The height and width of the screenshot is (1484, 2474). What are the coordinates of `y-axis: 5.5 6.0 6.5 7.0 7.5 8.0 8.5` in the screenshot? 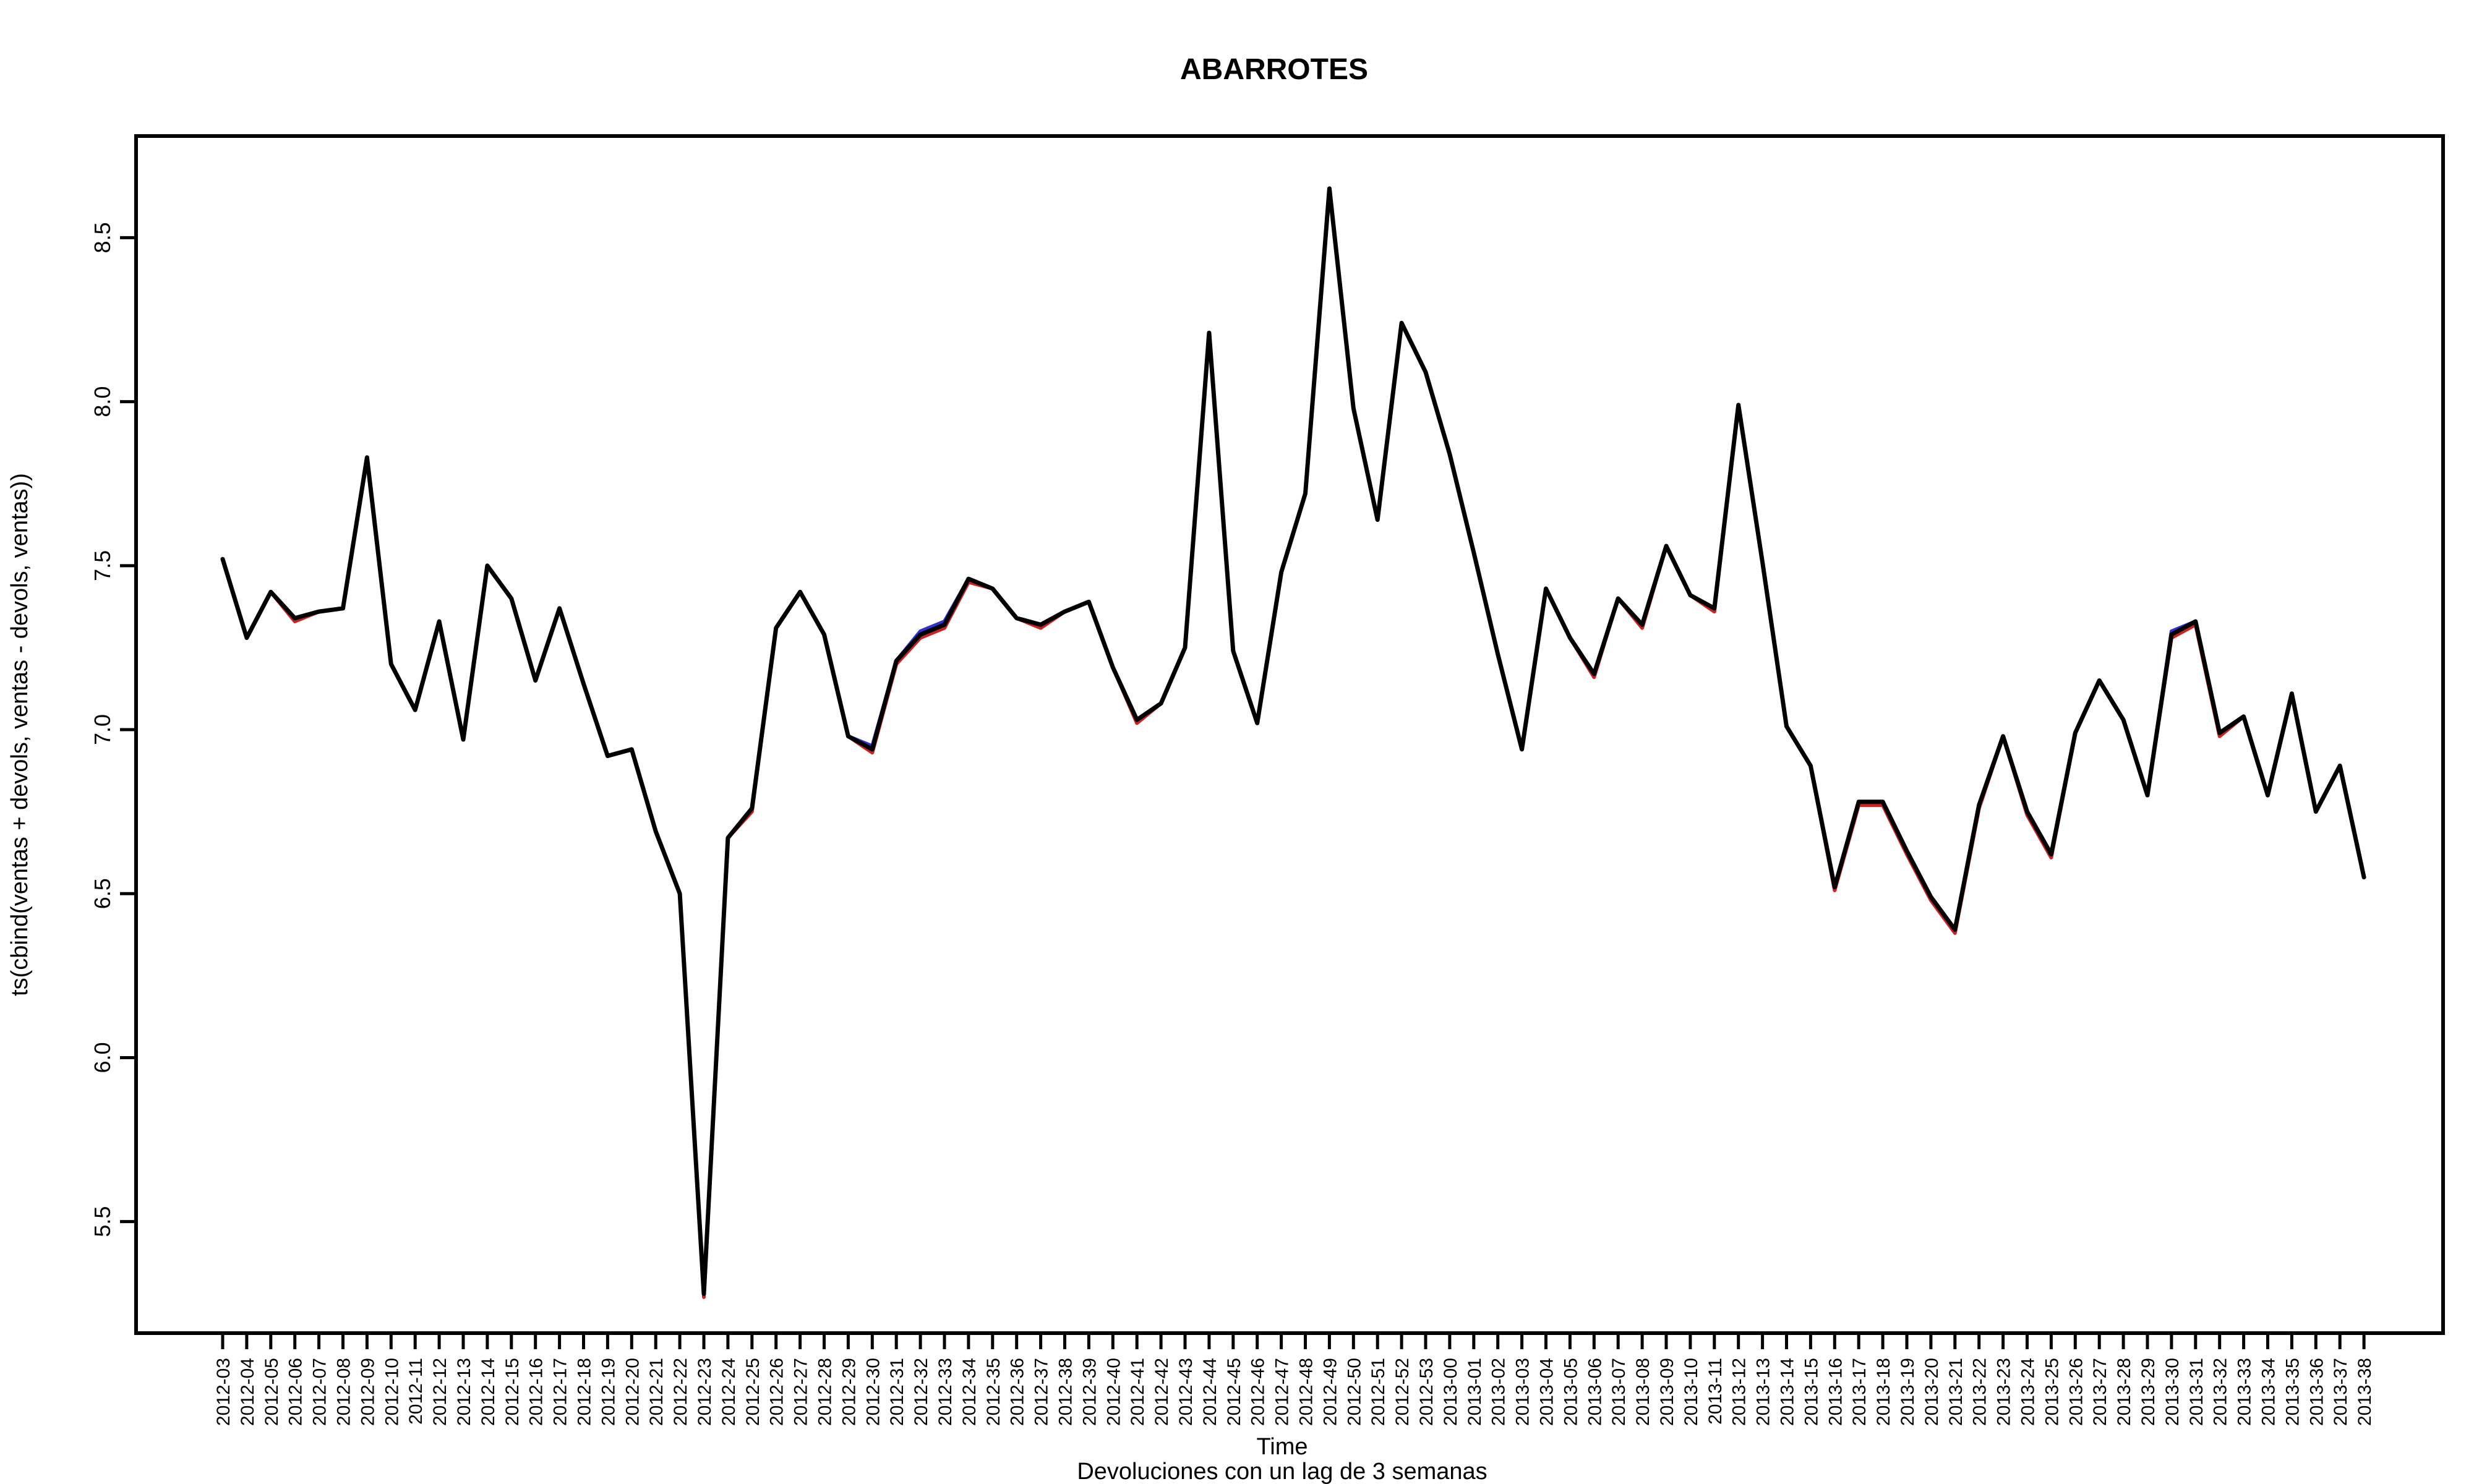 It's located at (113, 729).